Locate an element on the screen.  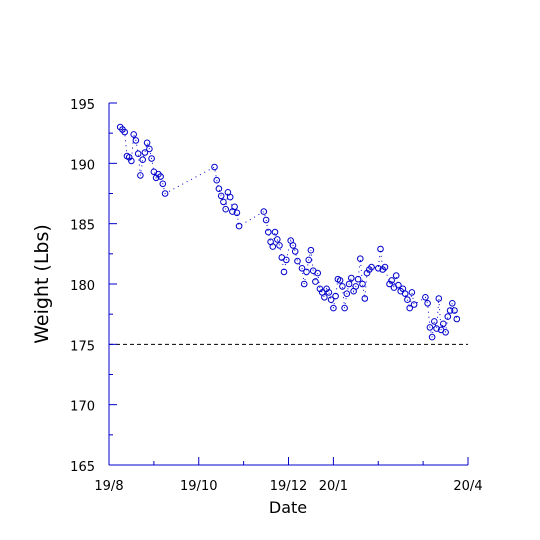
x-tick-label: 19/12 is located at coordinates (288, 486).